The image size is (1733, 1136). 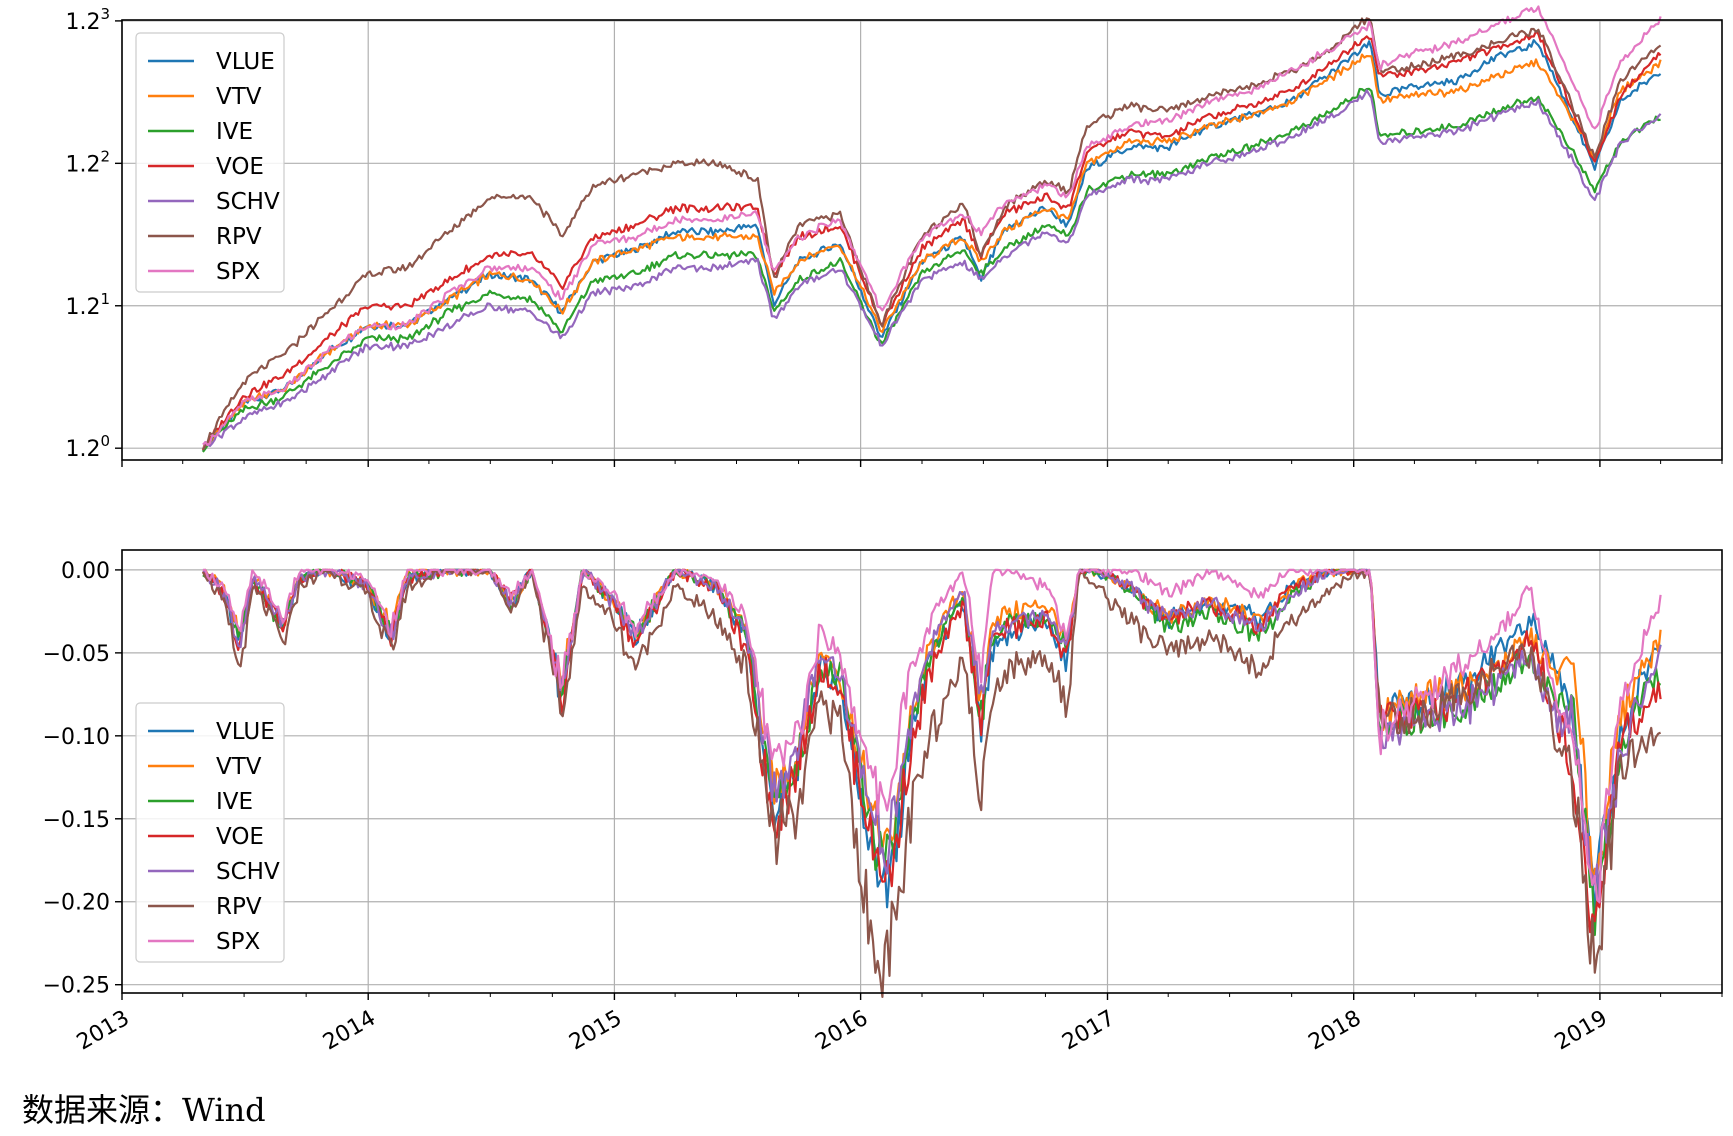 What do you see at coordinates (76, 986) in the screenshot?
I see `y-tick-label: −0.25` at bounding box center [76, 986].